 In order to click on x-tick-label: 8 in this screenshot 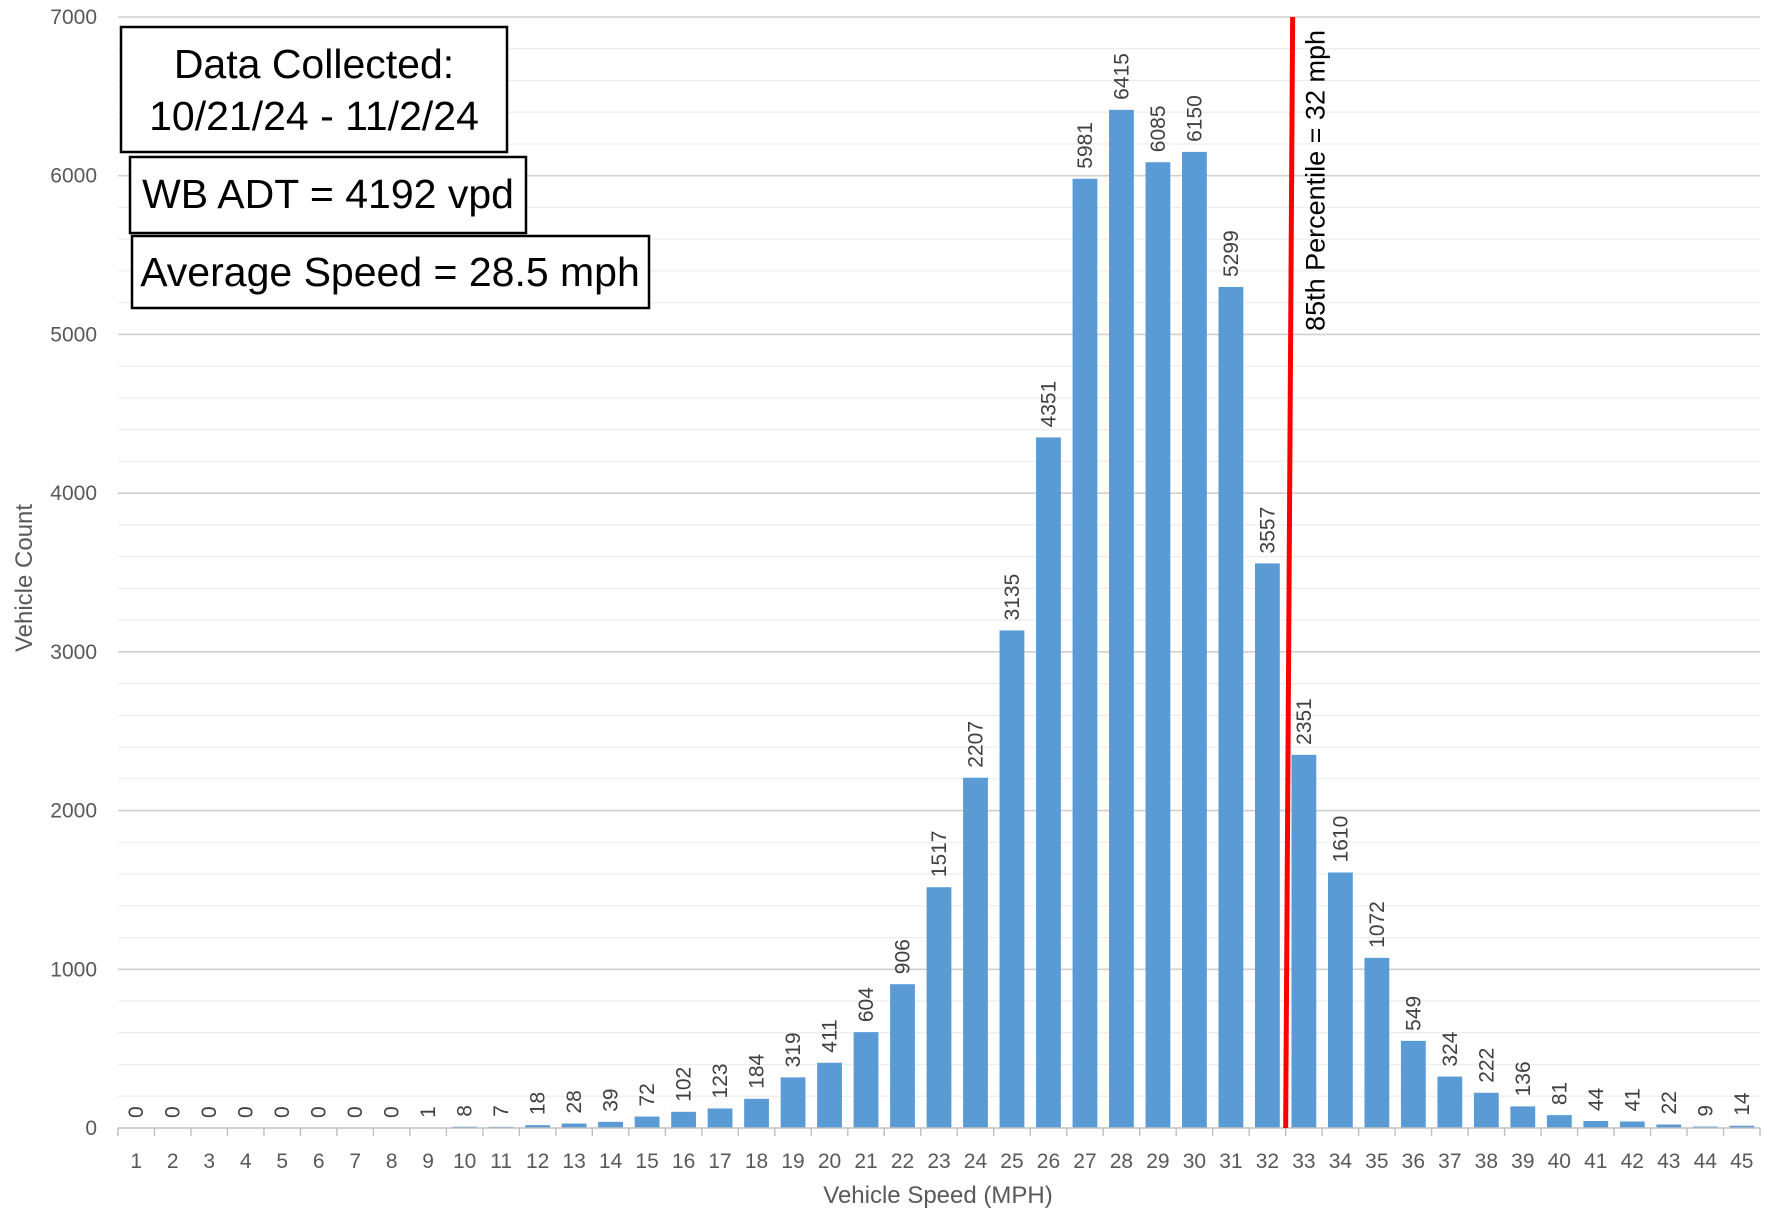, I will do `click(392, 1161)`.